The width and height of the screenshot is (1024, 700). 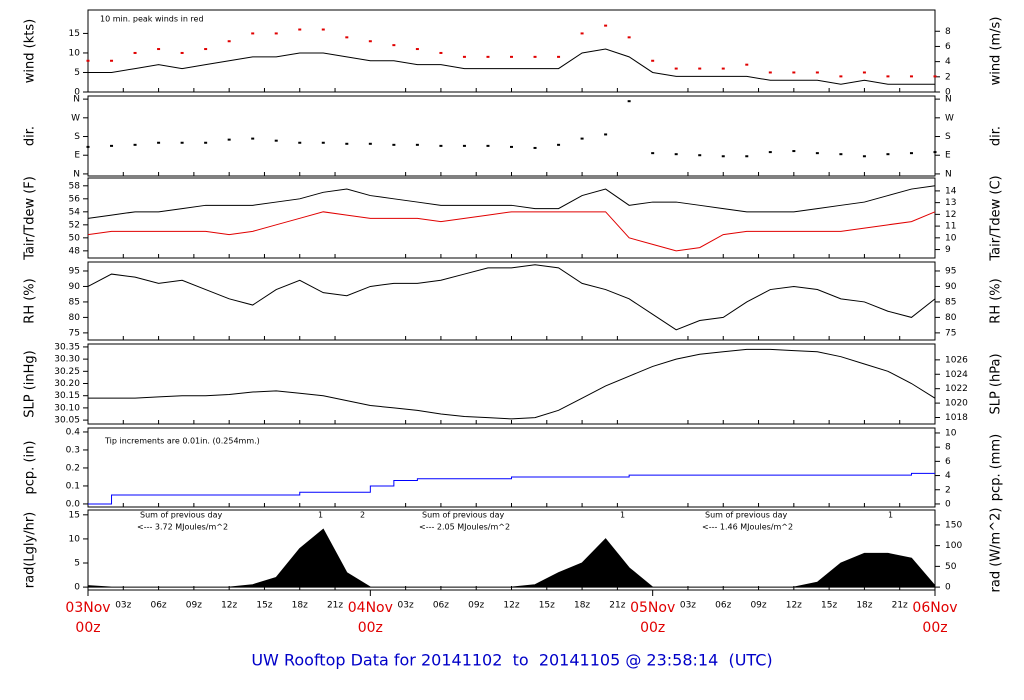 What do you see at coordinates (67, 421) in the screenshot?
I see `y-tick-label: 30.05` at bounding box center [67, 421].